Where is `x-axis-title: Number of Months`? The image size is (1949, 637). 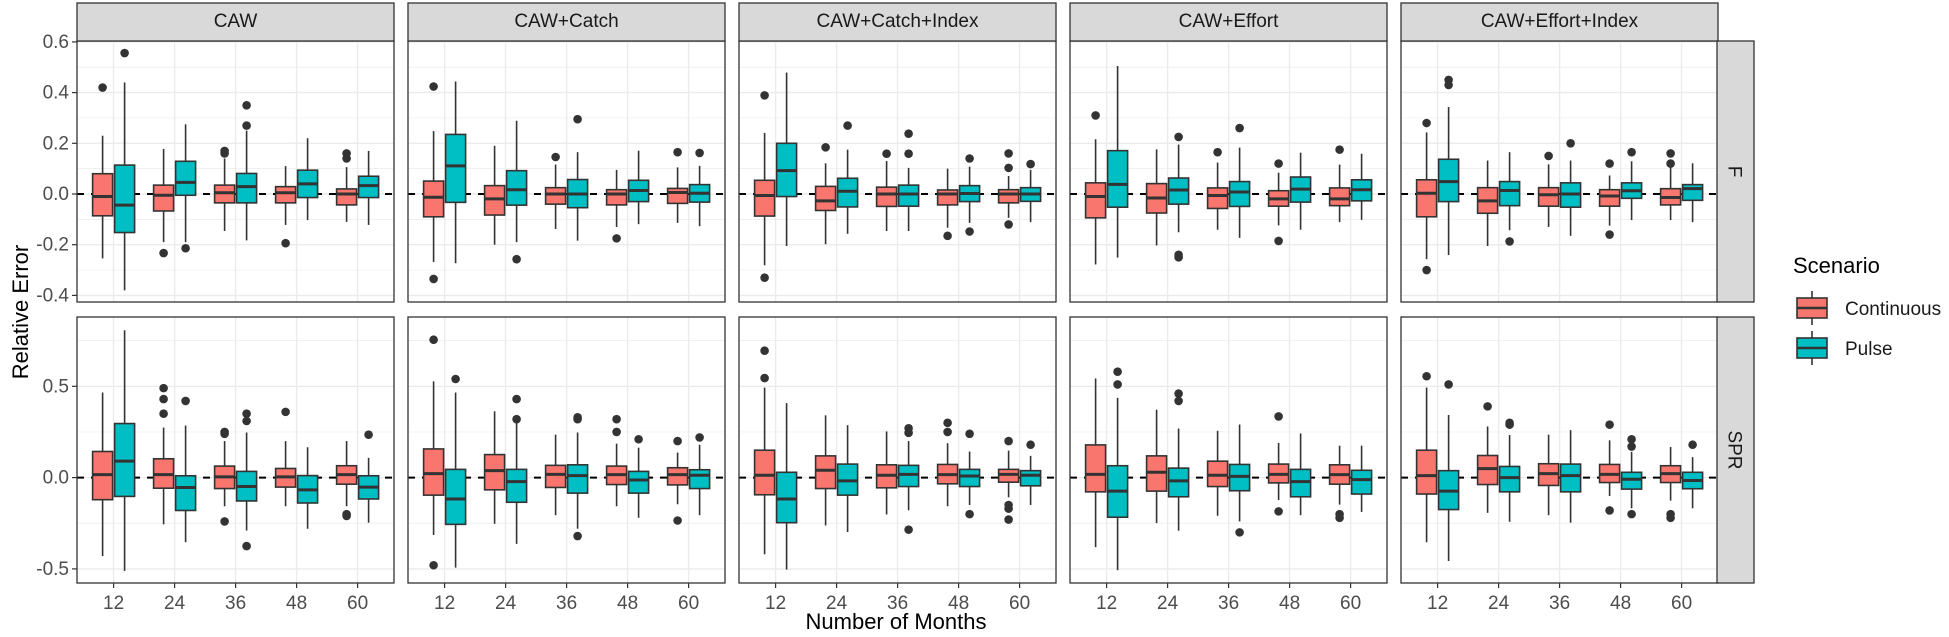 x-axis-title: Number of Months is located at coordinates (896, 621).